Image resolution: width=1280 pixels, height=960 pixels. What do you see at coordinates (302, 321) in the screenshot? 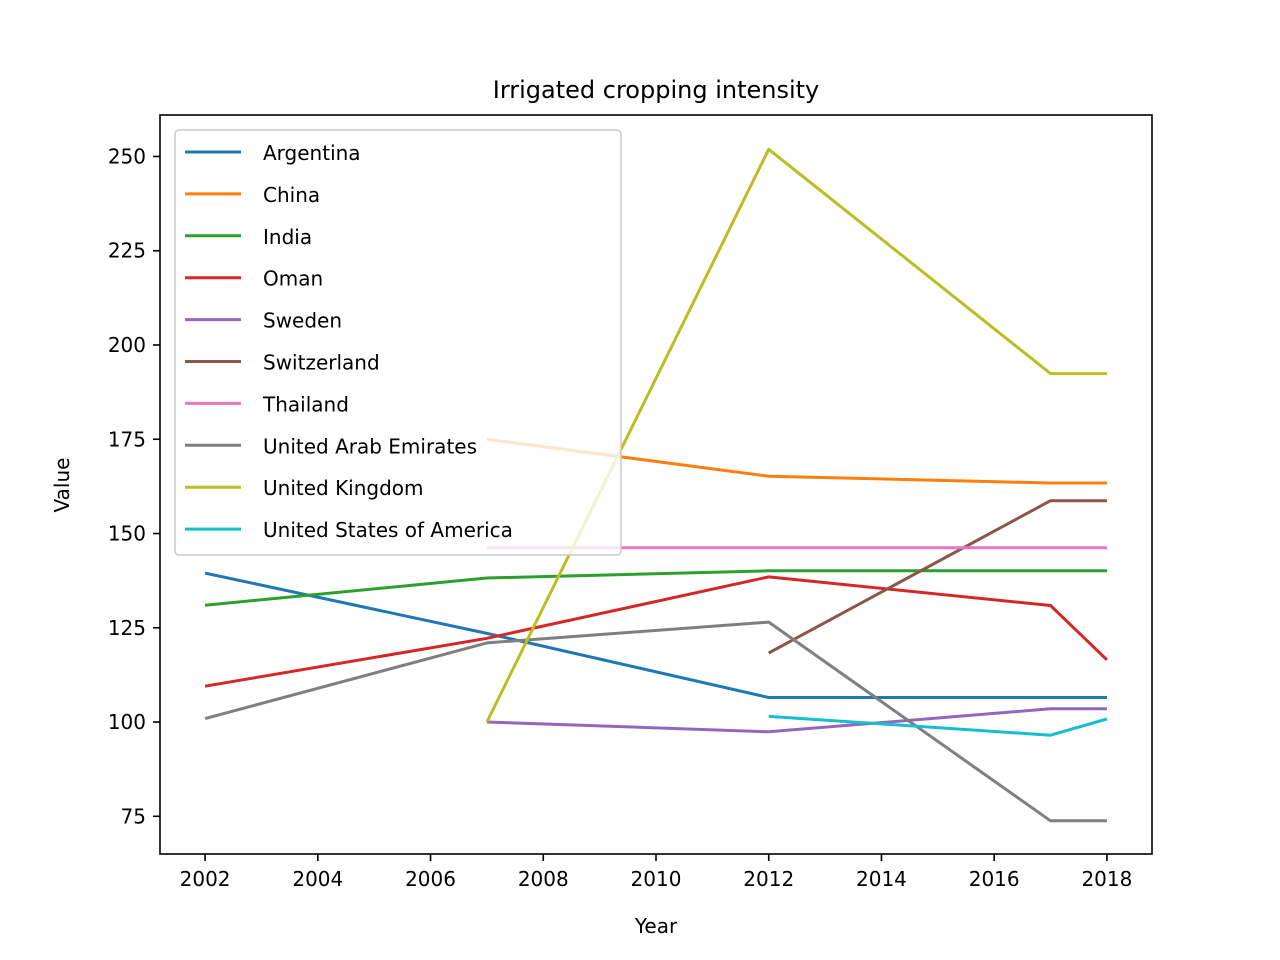
I see `legend-label-sweden: Sweden` at bounding box center [302, 321].